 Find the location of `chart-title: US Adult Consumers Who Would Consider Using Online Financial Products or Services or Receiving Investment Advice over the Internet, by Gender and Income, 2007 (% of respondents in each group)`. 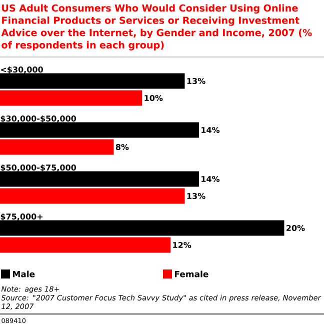

chart-title: US Adult Consumers Who Would Consider Using Online Financial Products or Services or Receiving Investment Advice over the Internet, by Gender and Income, 2007 (% of respondents in each group) is located at coordinates (156, 27).